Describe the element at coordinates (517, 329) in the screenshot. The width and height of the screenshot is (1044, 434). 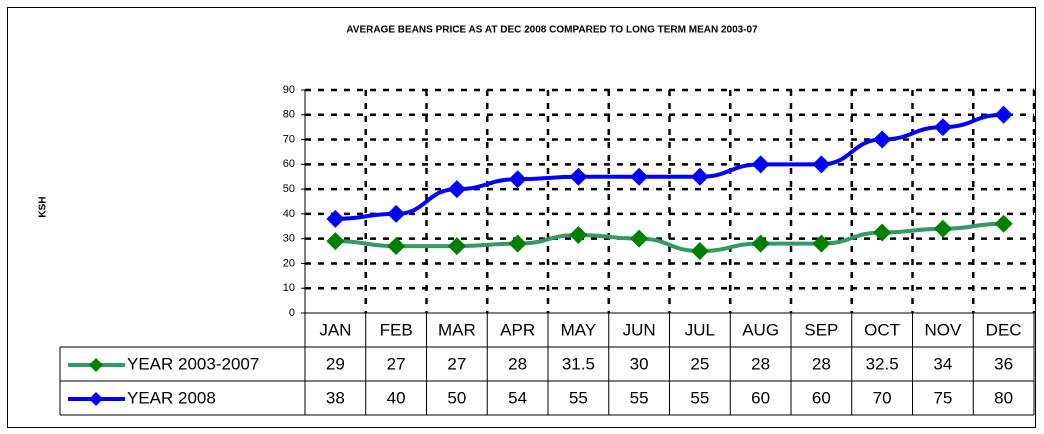
I see `x-tick-label: APR` at that location.